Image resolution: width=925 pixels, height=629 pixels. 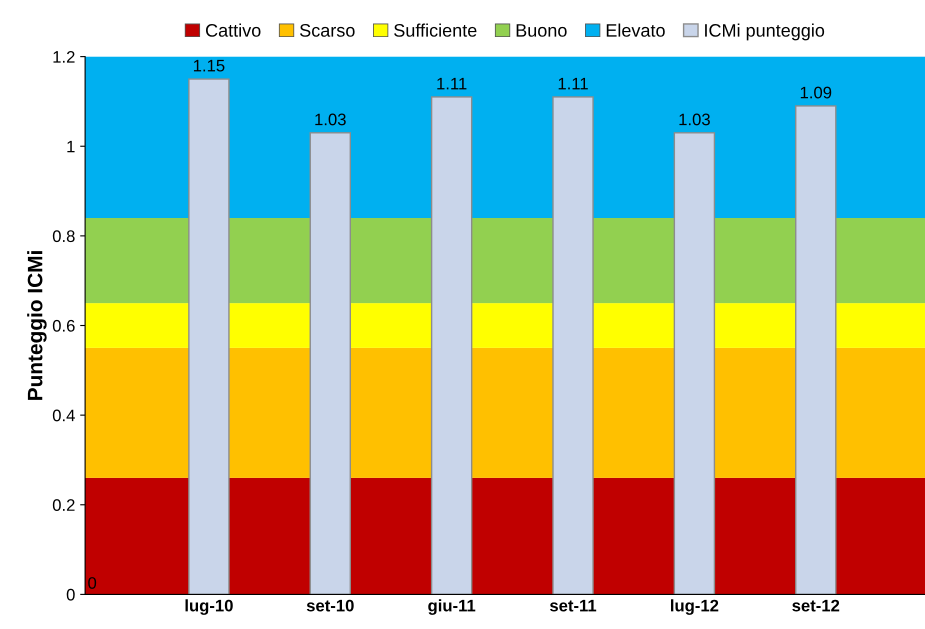 What do you see at coordinates (816, 92) in the screenshot?
I see `data-label: 1.09` at bounding box center [816, 92].